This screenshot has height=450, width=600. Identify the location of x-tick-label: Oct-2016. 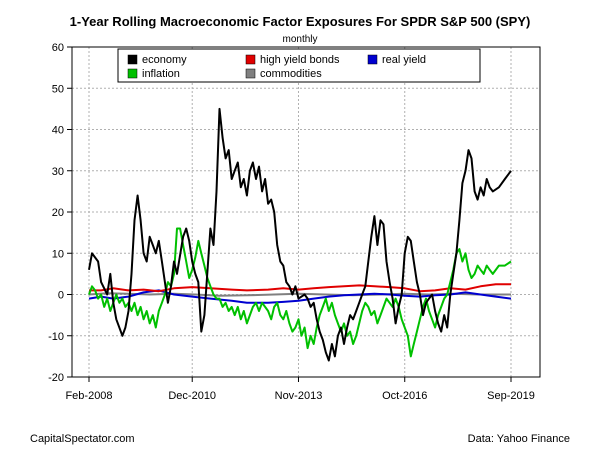
(404, 396).